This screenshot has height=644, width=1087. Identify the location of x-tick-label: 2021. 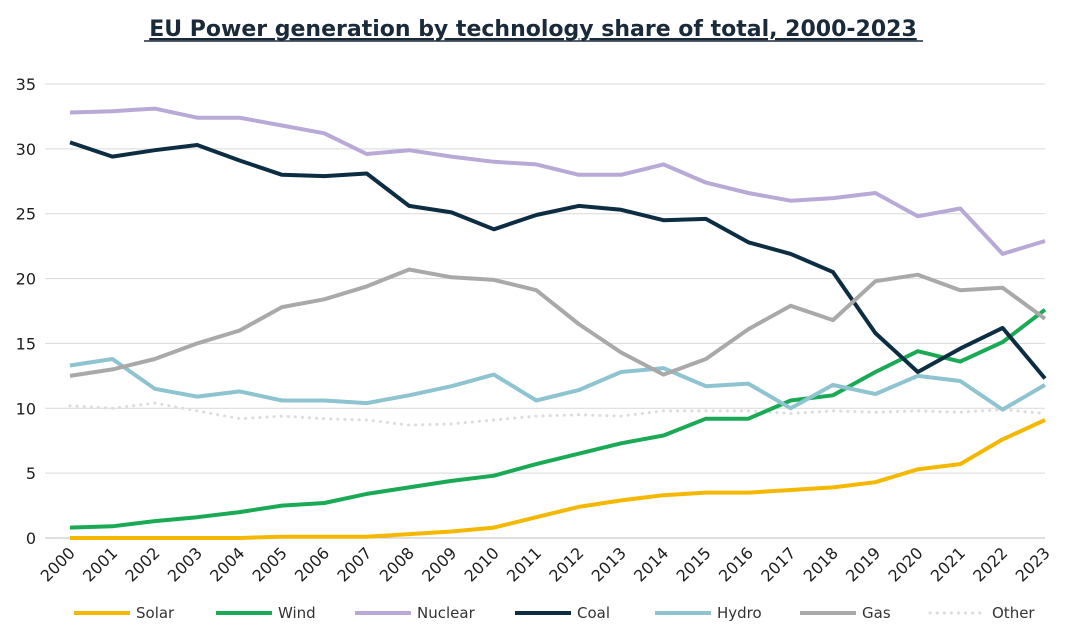
(948, 564).